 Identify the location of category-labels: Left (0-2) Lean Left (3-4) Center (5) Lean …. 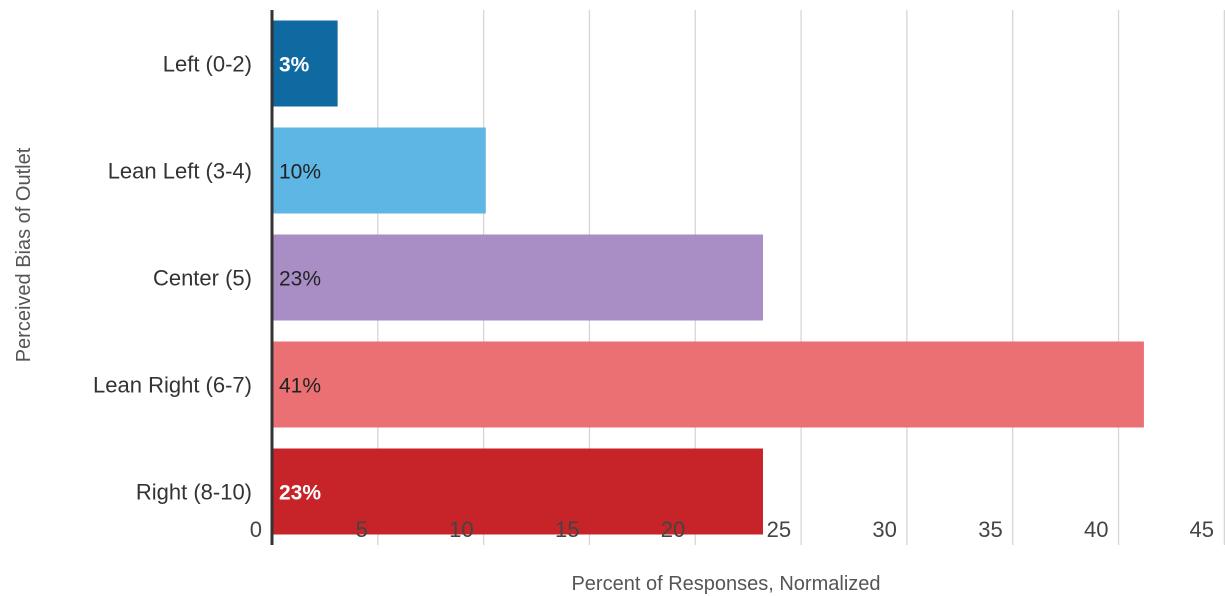
(172, 278).